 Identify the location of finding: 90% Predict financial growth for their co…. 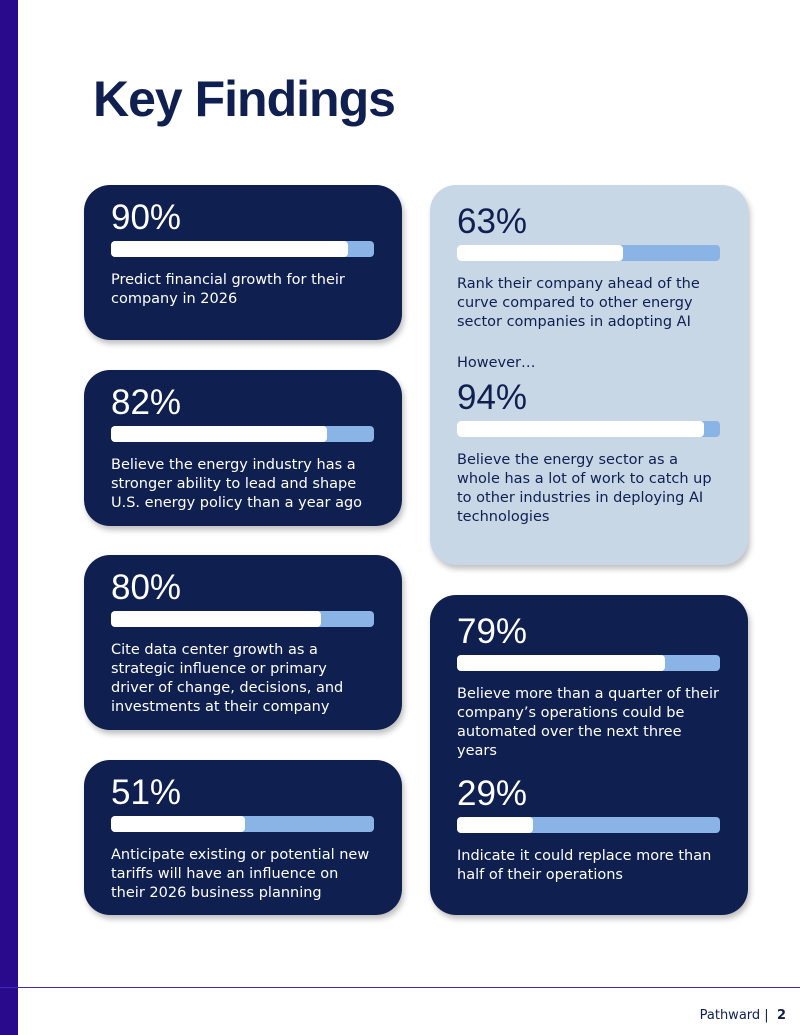
(242, 253).